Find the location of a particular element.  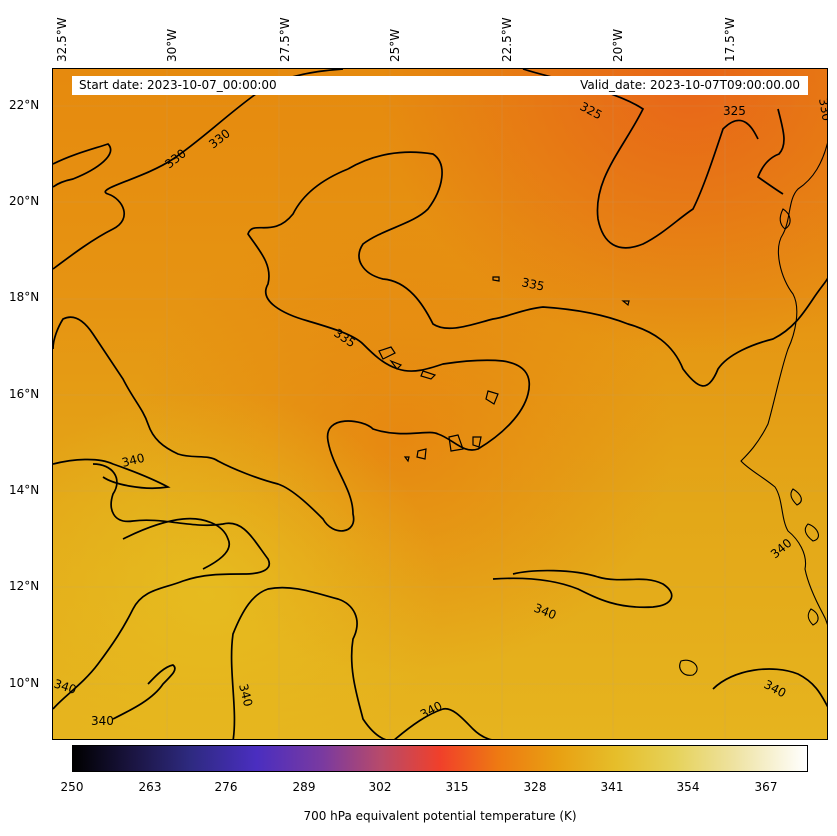

lon-label: 27.5°W is located at coordinates (285, 39).